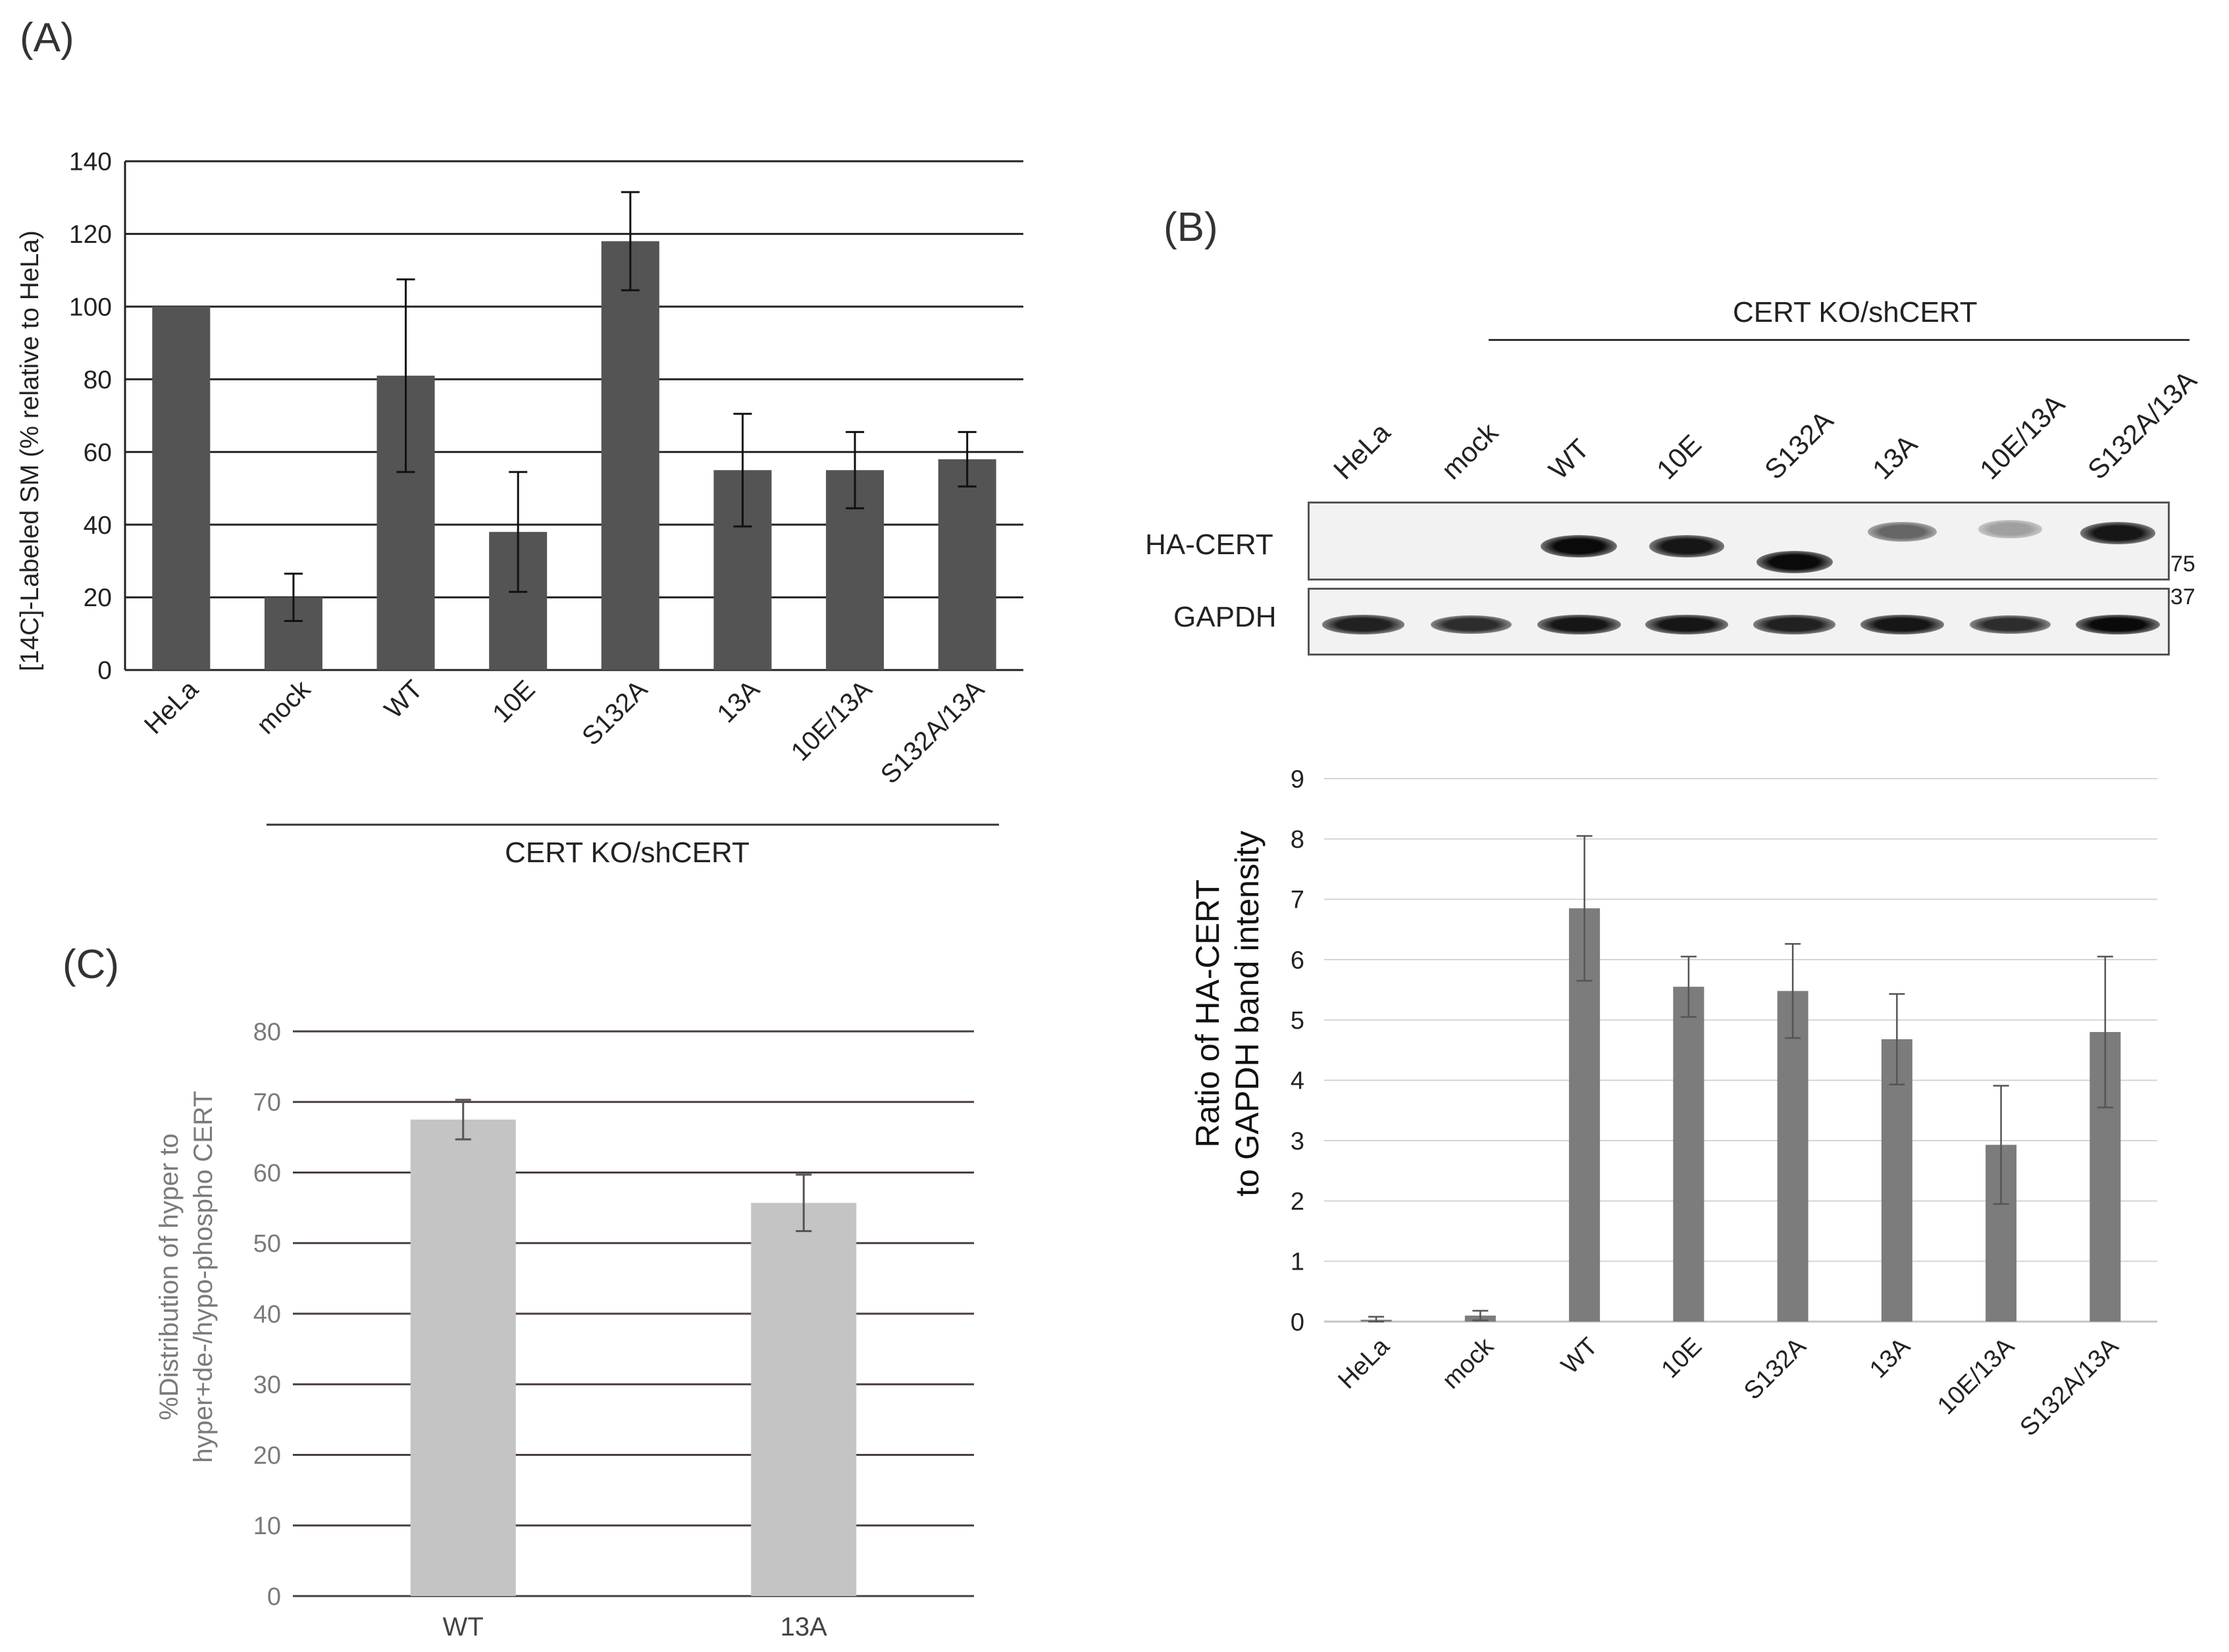 This screenshot has width=2229, height=1652. I want to click on b-xtick-hela: HeLa, so click(1365, 1363).